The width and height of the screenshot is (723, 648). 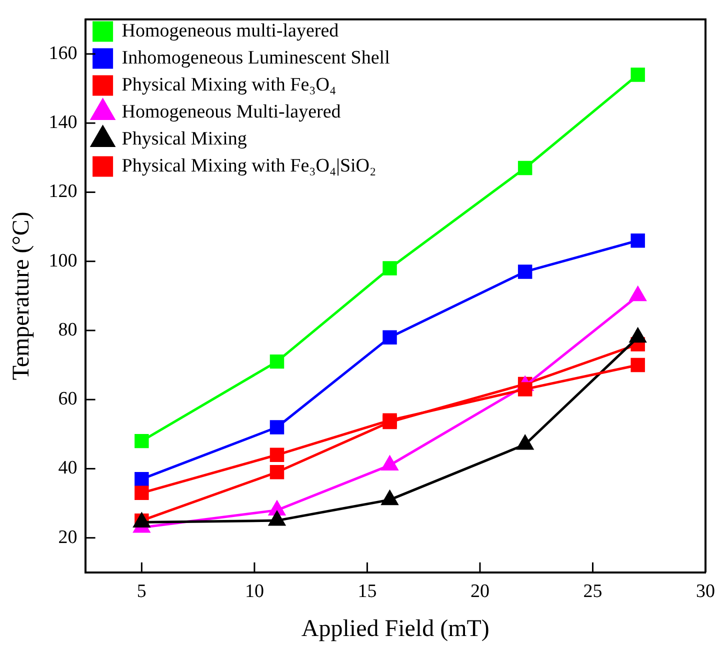 I want to click on legend-label: Physical Mixing with Fe₃O₄, so click(x=229, y=85).